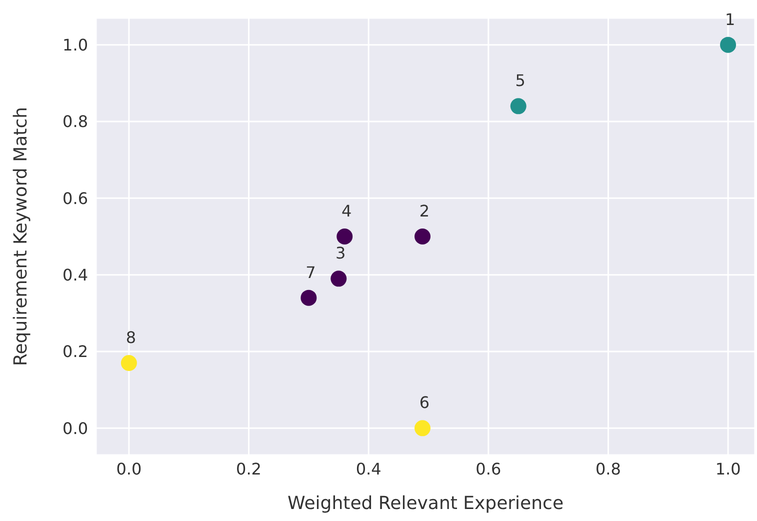  I want to click on annotation: 6, so click(424, 402).